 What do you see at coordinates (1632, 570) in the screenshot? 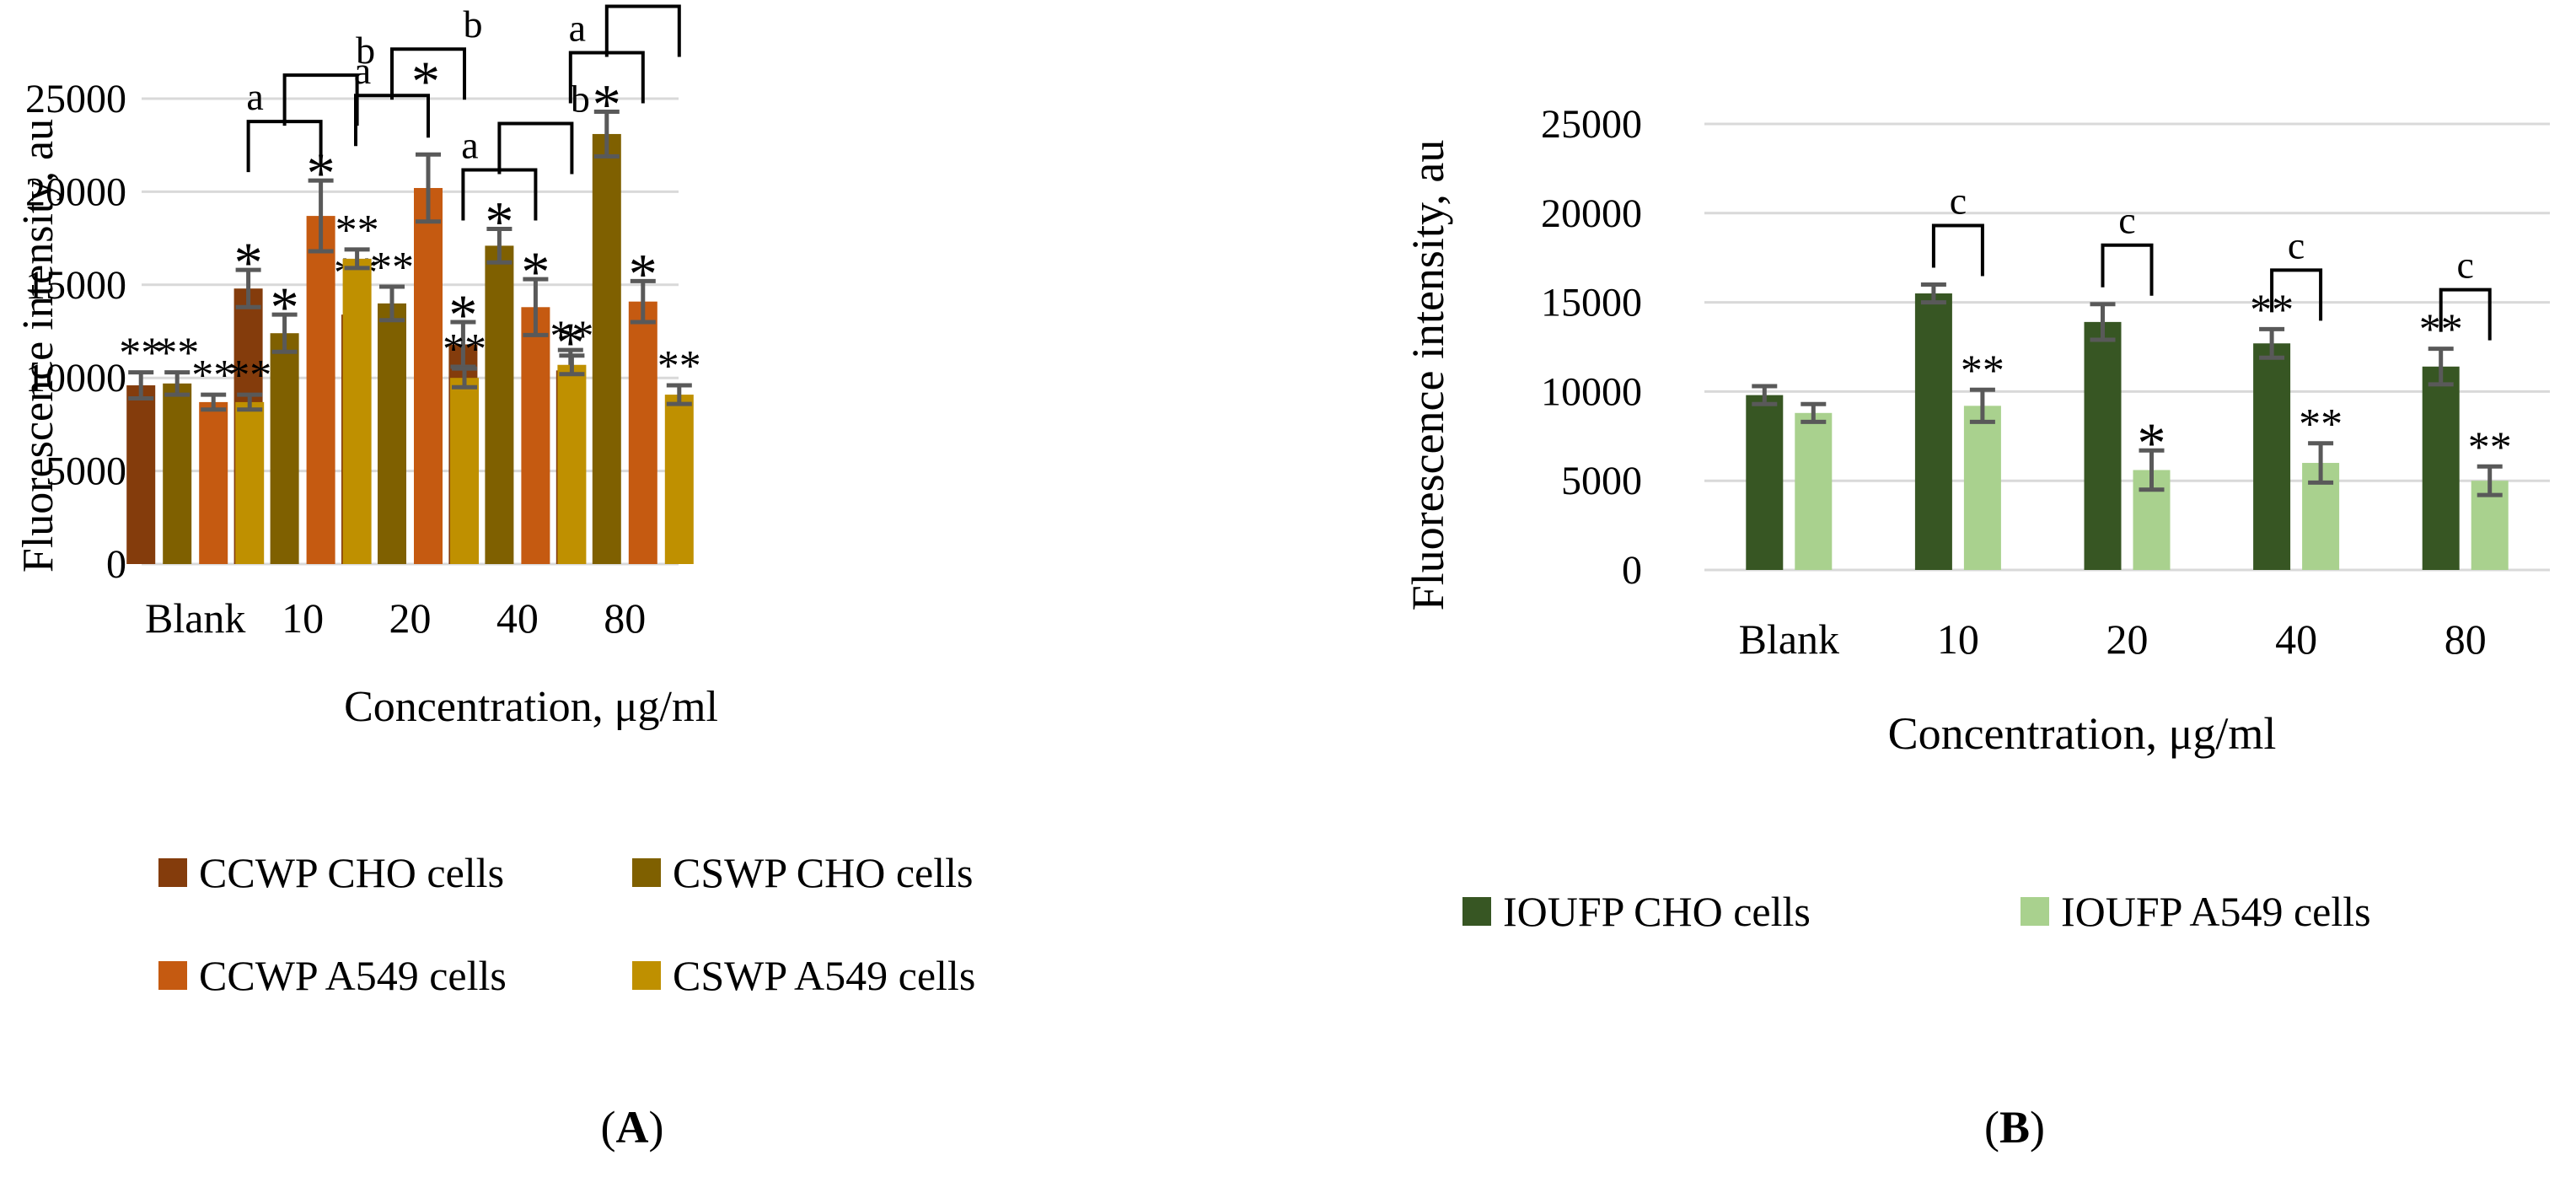
I see `panel-b-ytick-label: 0` at bounding box center [1632, 570].